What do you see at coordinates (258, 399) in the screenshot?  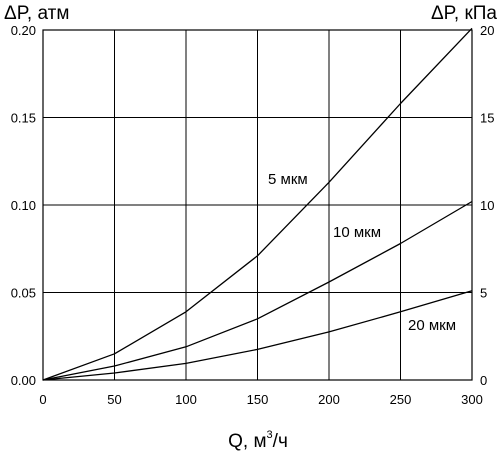 I see `x-tick-label: 150` at bounding box center [258, 399].